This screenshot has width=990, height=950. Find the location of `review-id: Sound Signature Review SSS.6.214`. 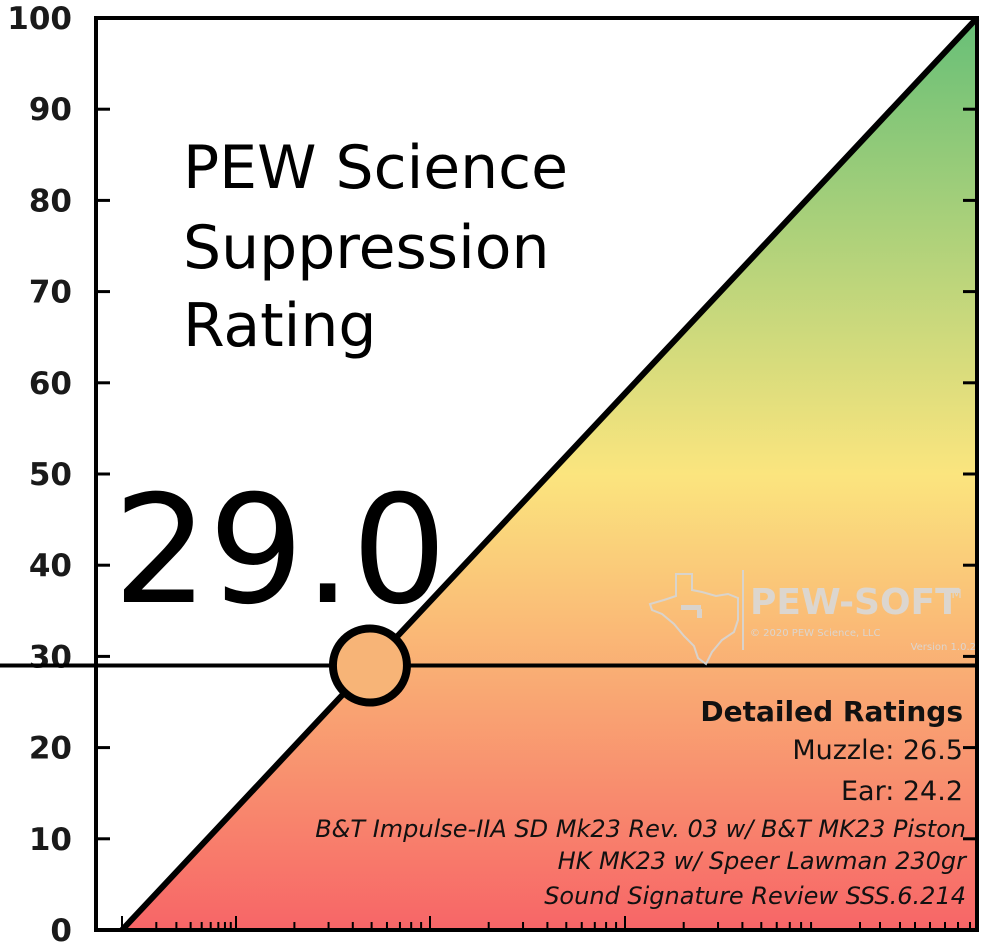

review-id: Sound Signature Review SSS.6.214 is located at coordinates (755, 896).